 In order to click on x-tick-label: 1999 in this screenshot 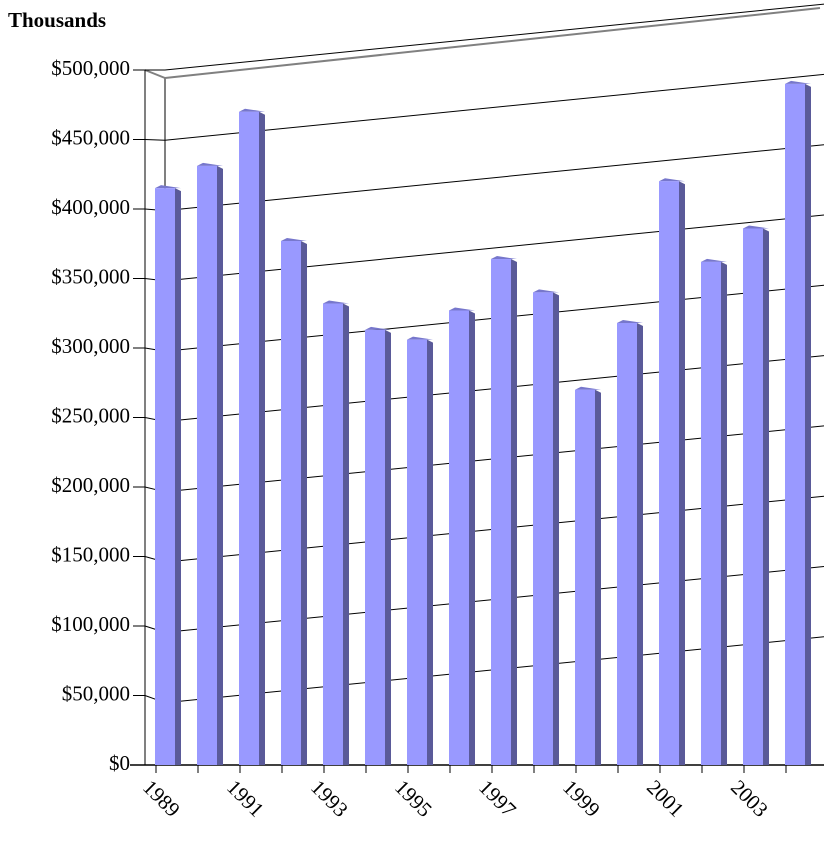, I will do `click(581, 798)`.